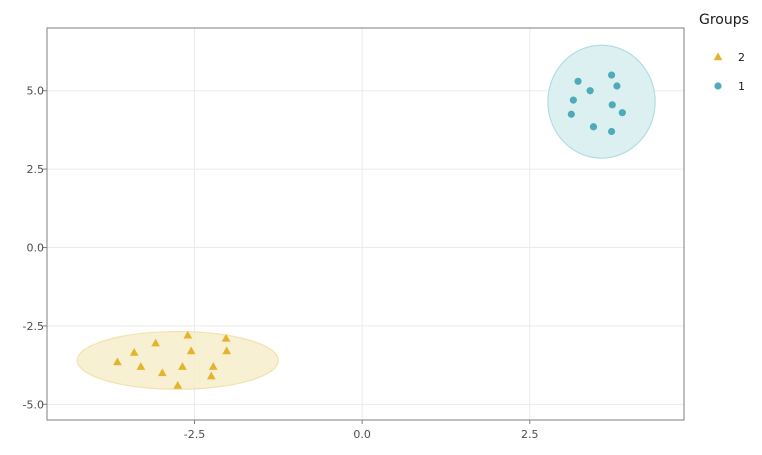 The image size is (762, 455). What do you see at coordinates (741, 57) in the screenshot?
I see `legend-label-2: 2` at bounding box center [741, 57].